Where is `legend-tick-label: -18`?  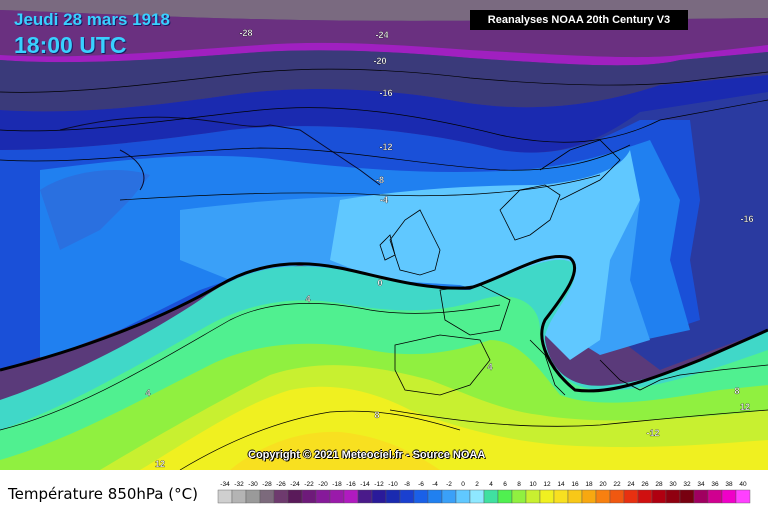 legend-tick-label: -18 is located at coordinates (337, 484).